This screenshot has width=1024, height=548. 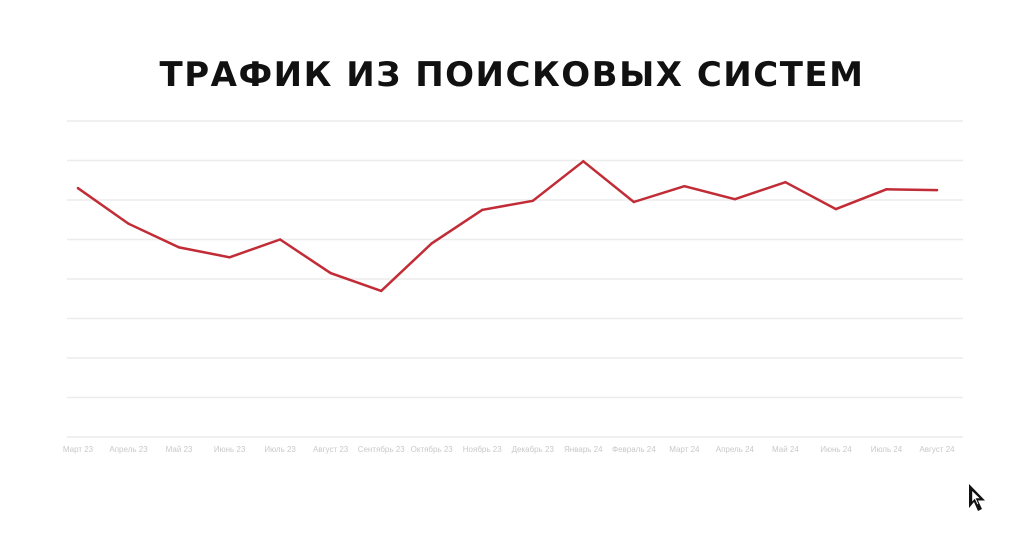 What do you see at coordinates (785, 449) in the screenshot?
I see `x-tick-label: Май 24` at bounding box center [785, 449].